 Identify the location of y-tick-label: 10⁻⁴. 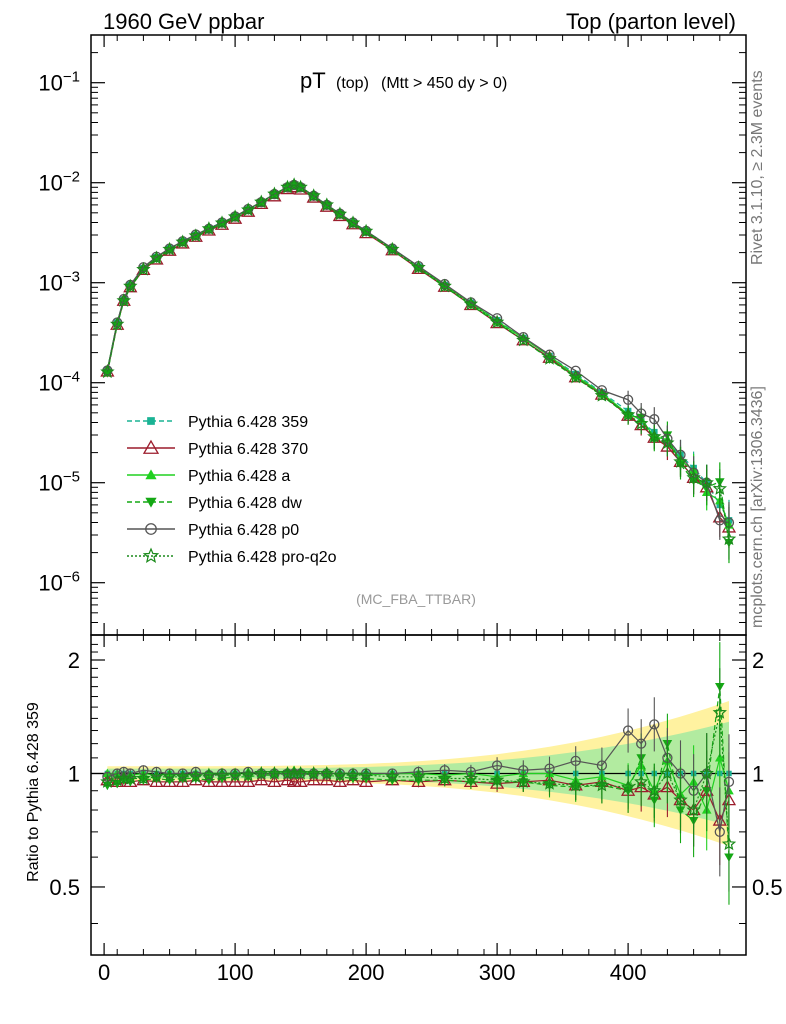
(59, 382).